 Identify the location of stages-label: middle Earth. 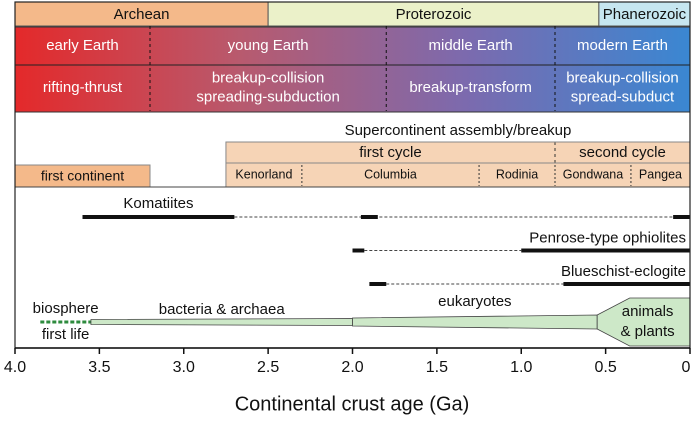
(471, 45).